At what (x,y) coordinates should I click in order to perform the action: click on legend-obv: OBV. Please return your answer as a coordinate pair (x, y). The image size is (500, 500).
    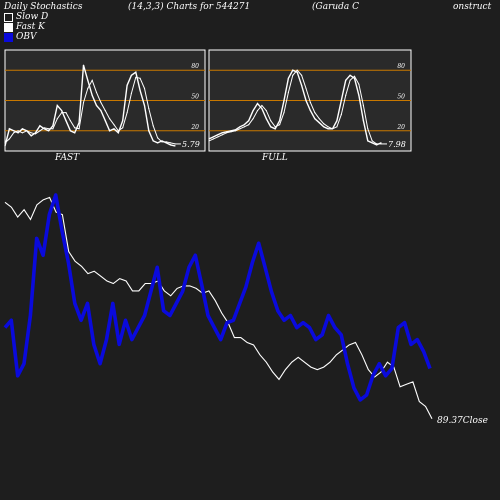
    Looking at the image, I should click on (20, 37).